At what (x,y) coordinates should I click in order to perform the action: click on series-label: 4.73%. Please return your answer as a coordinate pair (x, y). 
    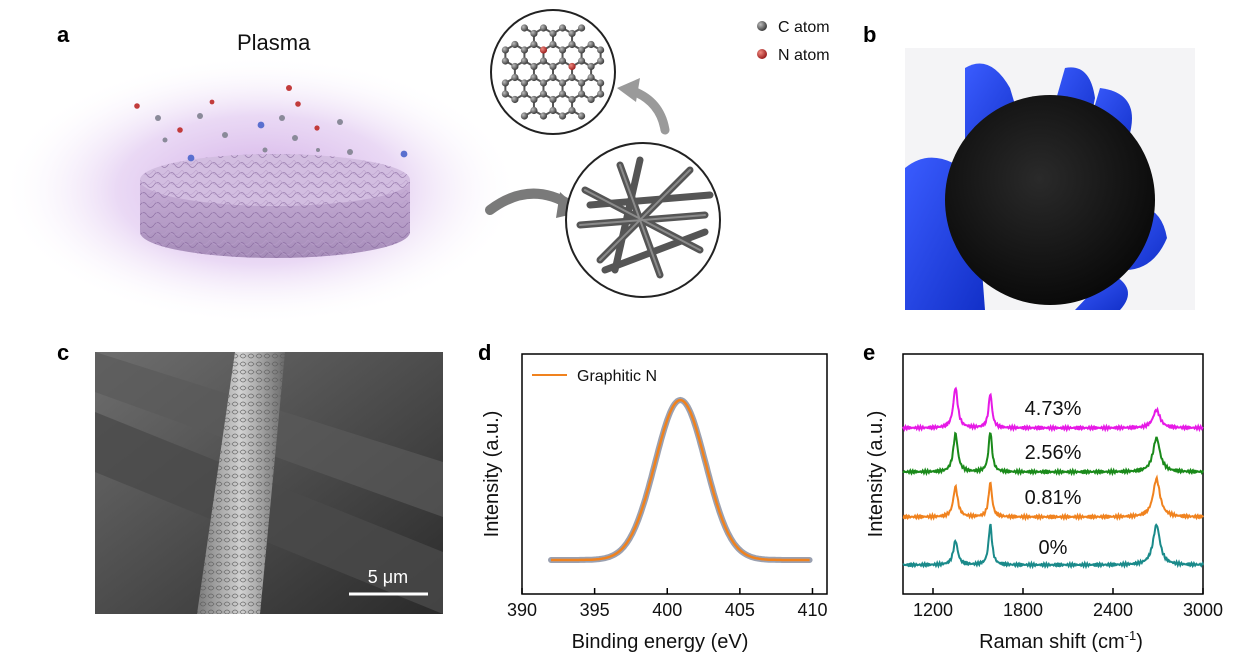
    Looking at the image, I should click on (1053, 409).